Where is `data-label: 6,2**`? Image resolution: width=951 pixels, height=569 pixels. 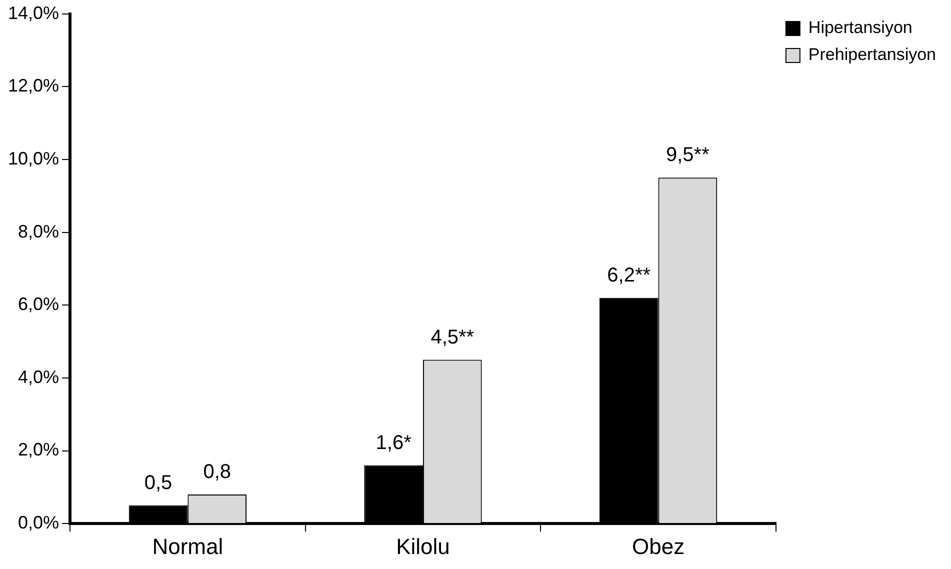 data-label: 6,2** is located at coordinates (629, 275).